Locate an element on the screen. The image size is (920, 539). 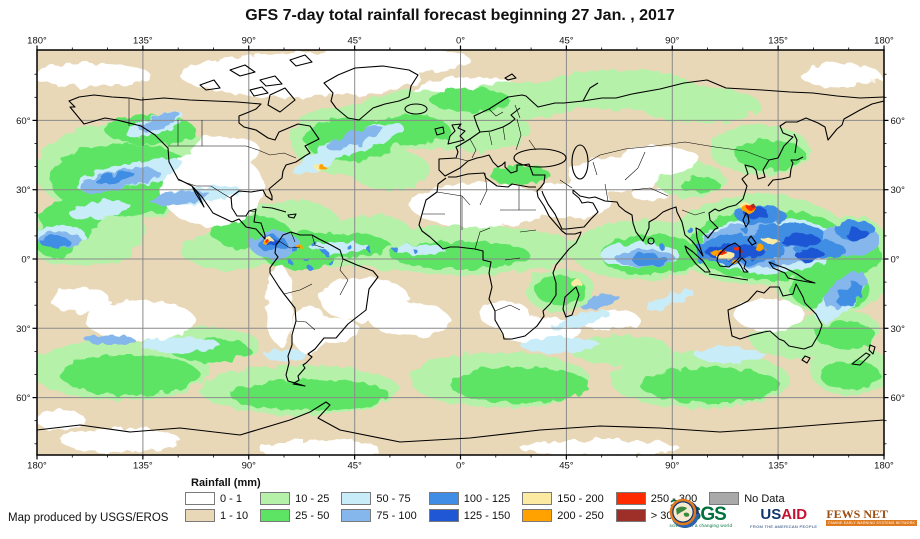
legend-item: 0 - 1 is located at coordinates (216, 498).